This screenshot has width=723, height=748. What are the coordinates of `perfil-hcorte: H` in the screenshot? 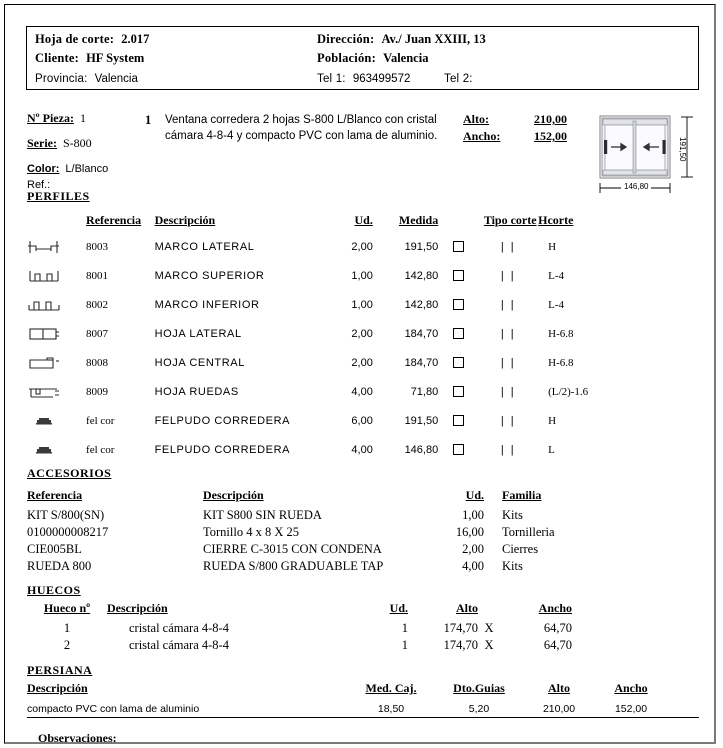 It's located at (552, 420).